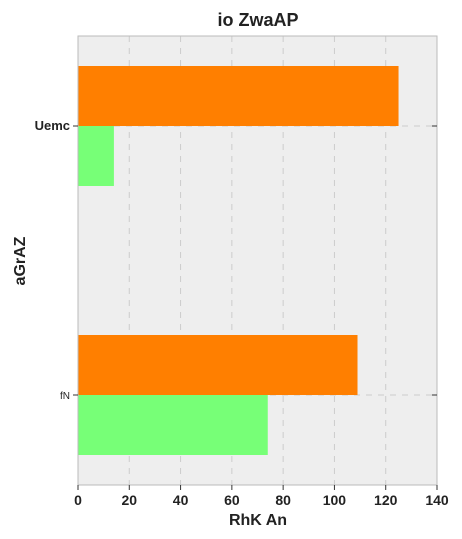 Image resolution: width=462 pixels, height=539 pixels. I want to click on x-tick-label-6: 120, so click(386, 500).